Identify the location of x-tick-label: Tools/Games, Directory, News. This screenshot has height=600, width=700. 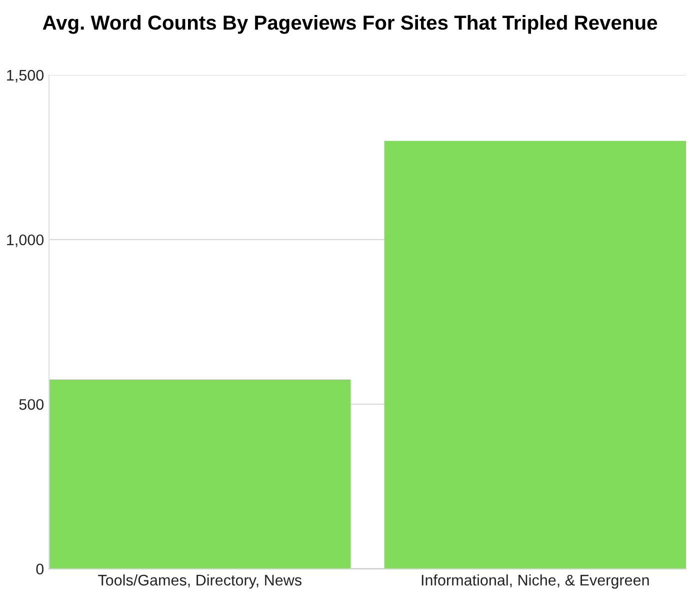
(200, 581).